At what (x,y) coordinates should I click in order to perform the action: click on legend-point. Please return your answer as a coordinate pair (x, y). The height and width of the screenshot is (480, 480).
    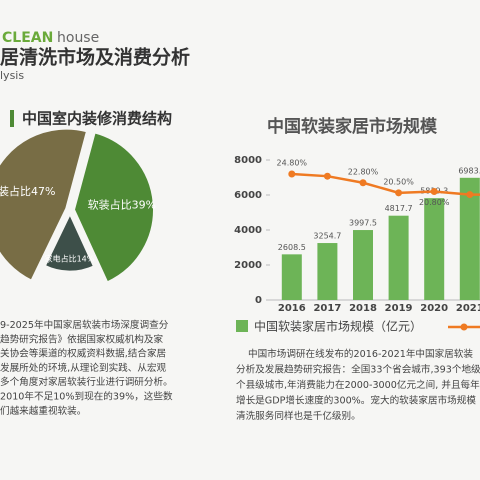
    Looking at the image, I should click on (464, 327).